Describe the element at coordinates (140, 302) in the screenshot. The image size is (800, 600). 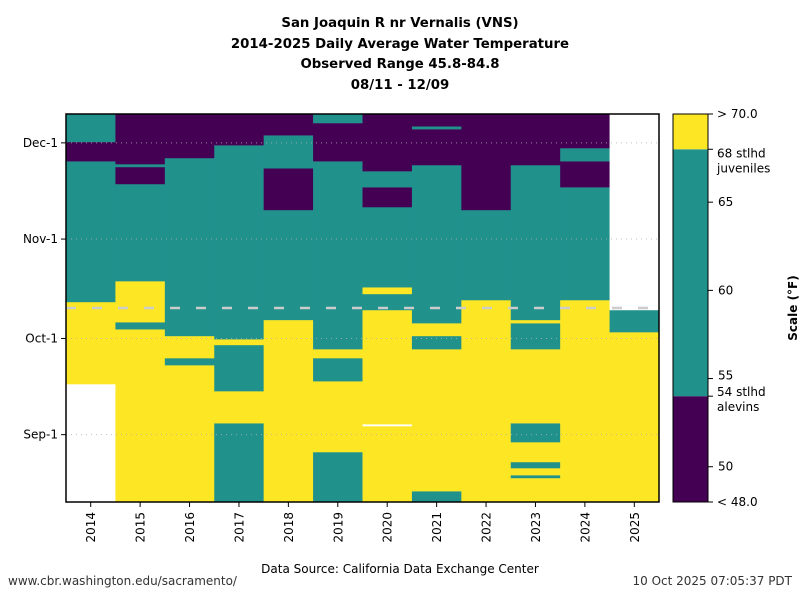
I see `heatmap-cell-2015-high` at that location.